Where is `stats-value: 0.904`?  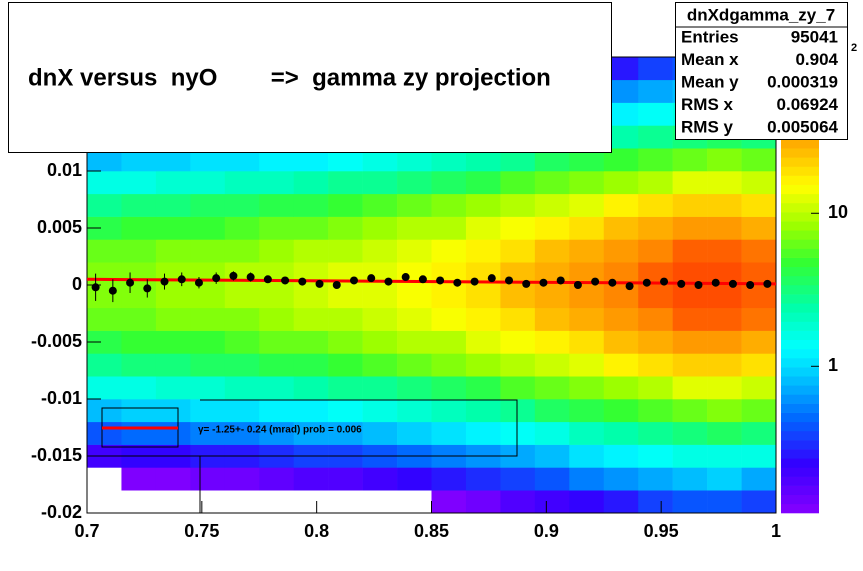
stats-value: 0.904 is located at coordinates (816, 59).